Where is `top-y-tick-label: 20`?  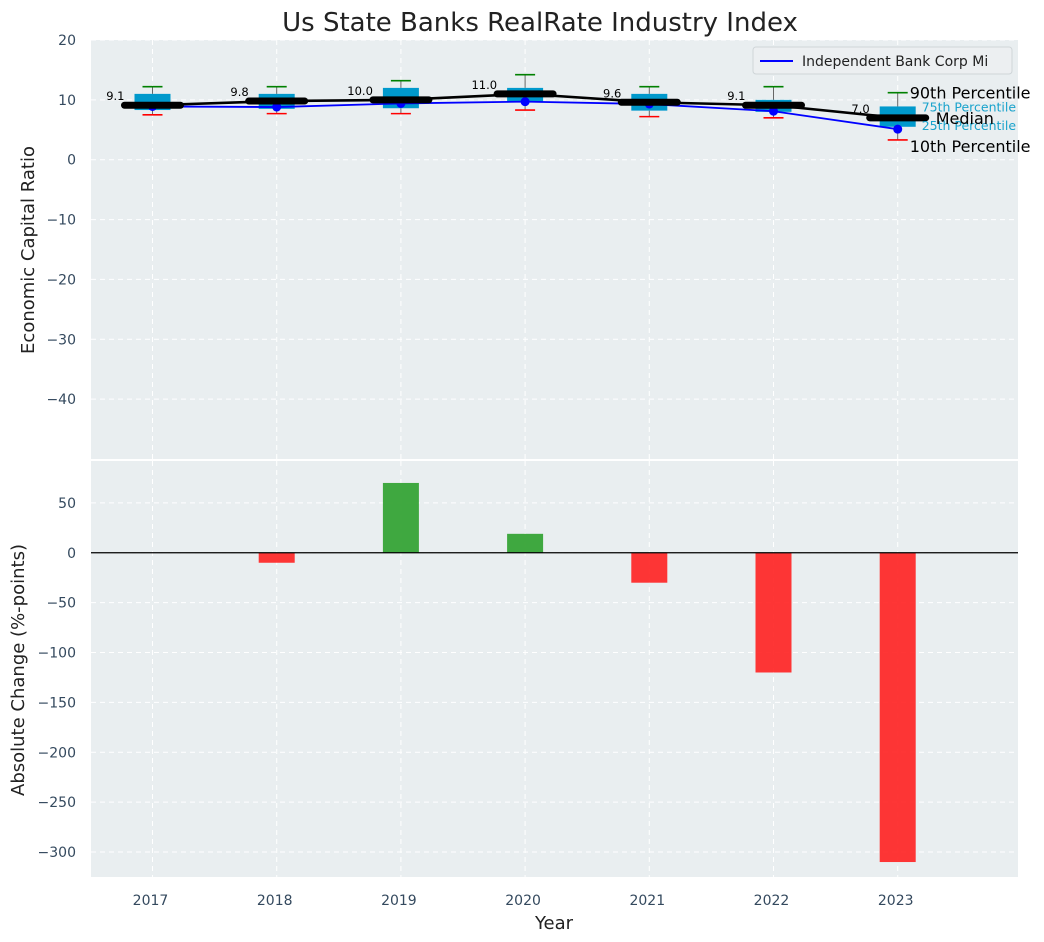 top-y-tick-label: 20 is located at coordinates (67, 41).